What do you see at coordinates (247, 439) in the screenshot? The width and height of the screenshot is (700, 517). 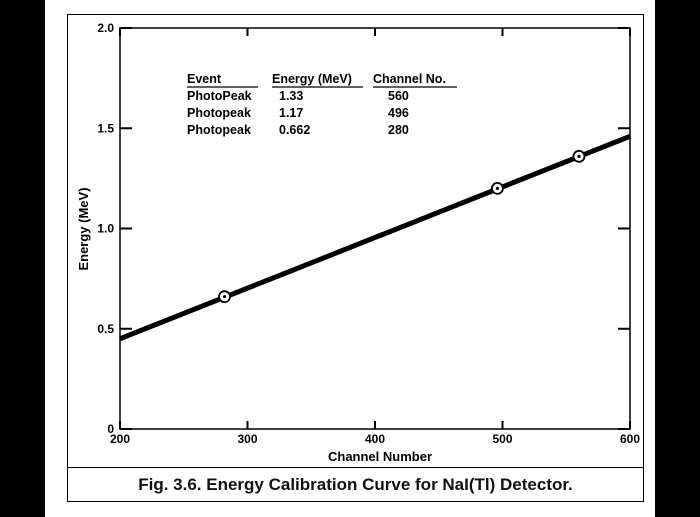 I see `x-tick-label: 300` at bounding box center [247, 439].